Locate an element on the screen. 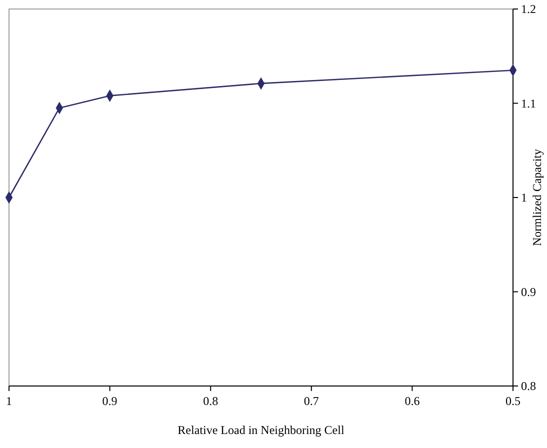 This screenshot has height=448, width=547. x-tick-label: 0.6 is located at coordinates (412, 401).